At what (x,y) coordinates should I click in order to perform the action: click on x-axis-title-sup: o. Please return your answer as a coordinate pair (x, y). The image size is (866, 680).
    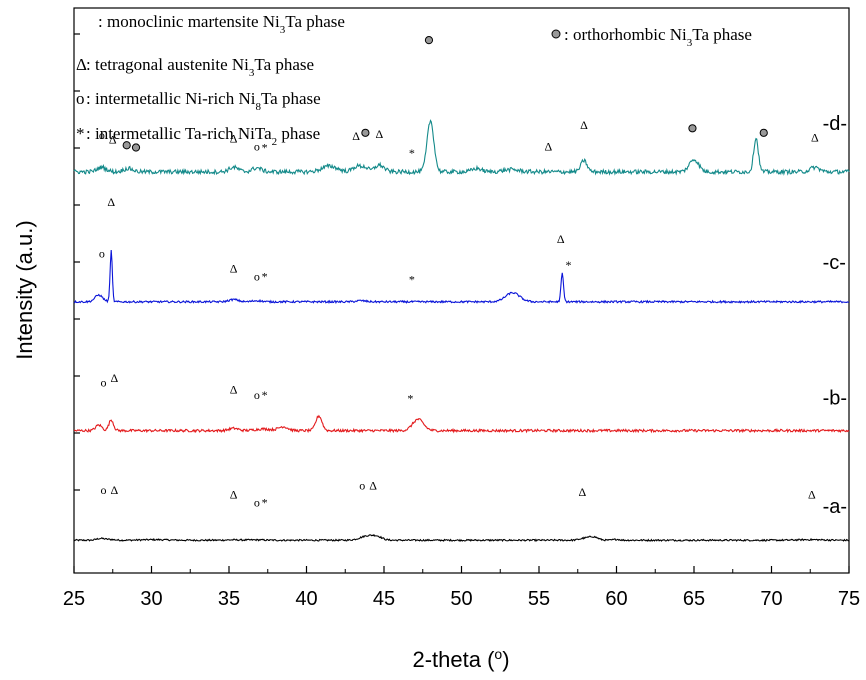
    Looking at the image, I should click on (498, 654).